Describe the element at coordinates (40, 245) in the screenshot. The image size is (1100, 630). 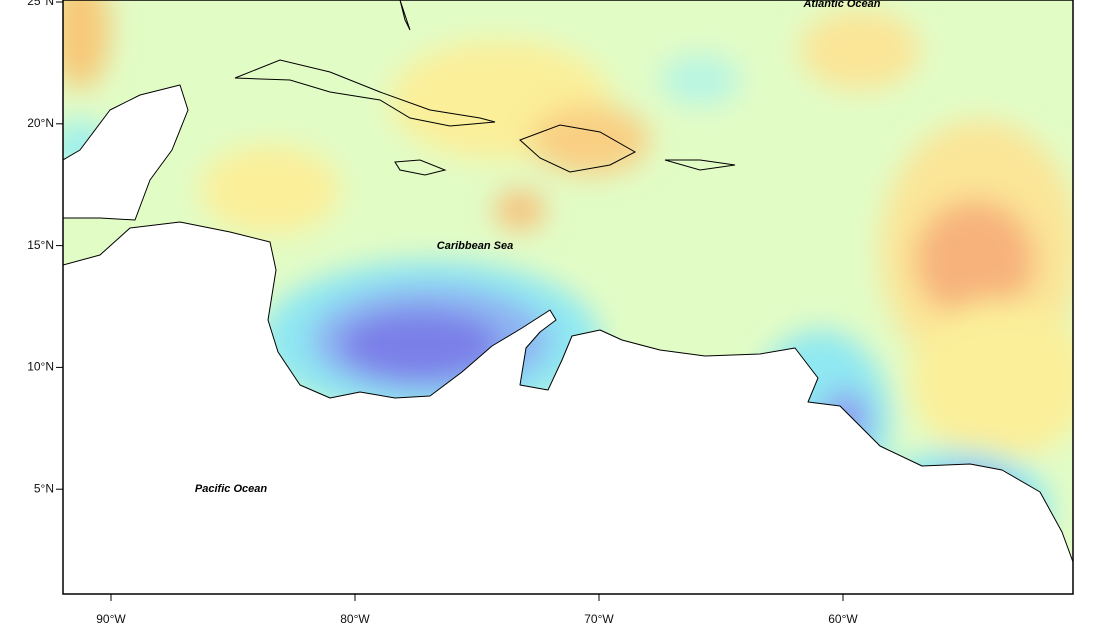
I see `lat-label: 15°N` at that location.